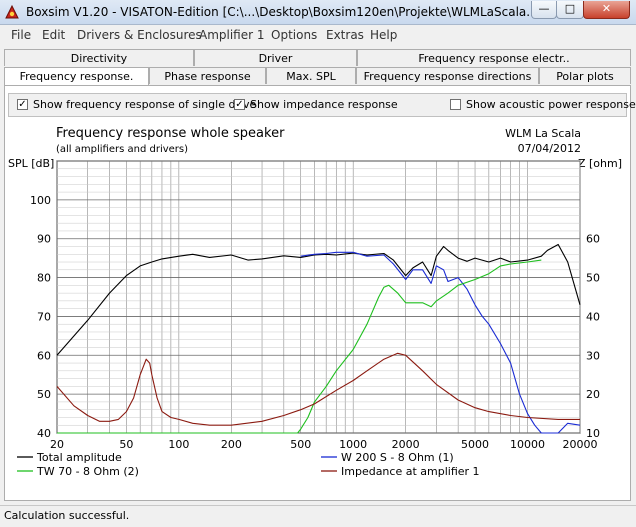 This screenshot has width=636, height=527. I want to click on chart-date: 07/04/2012, so click(549, 148).